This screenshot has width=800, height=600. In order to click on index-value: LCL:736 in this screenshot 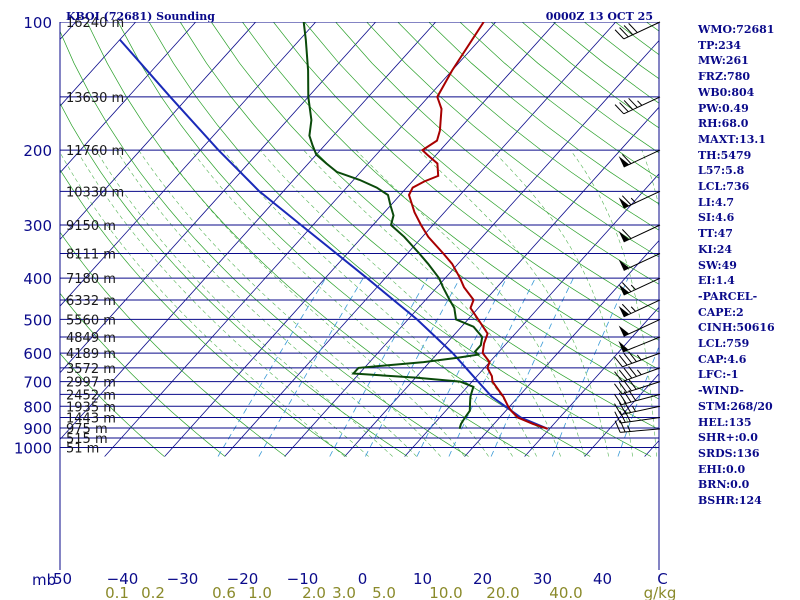, I will do `click(724, 187)`.